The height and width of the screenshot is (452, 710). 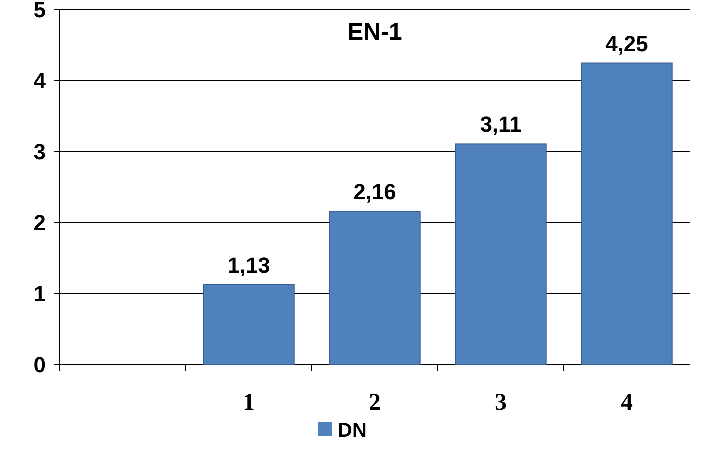 I want to click on x-tick-label: 3, so click(x=501, y=403).